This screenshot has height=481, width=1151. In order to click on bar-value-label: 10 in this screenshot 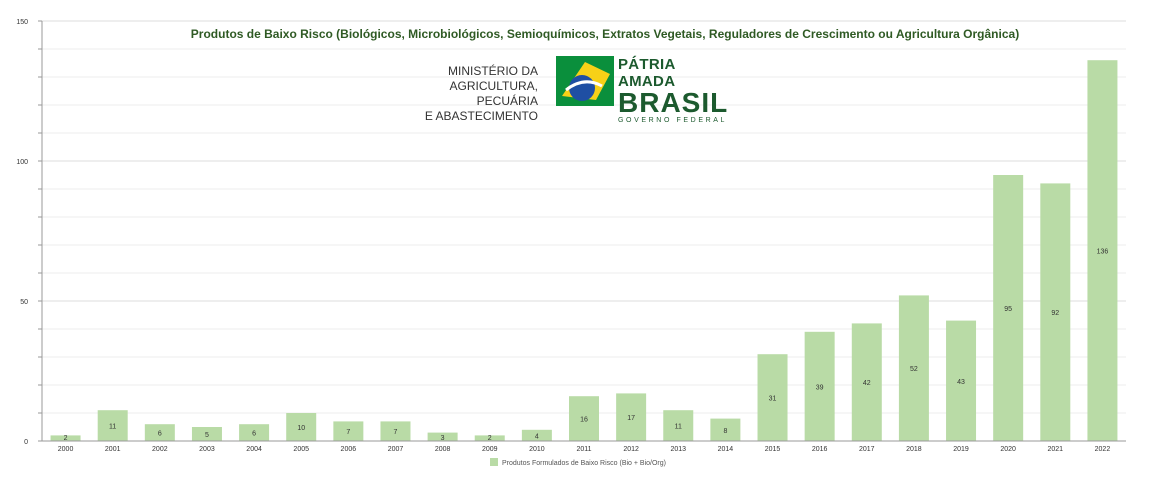, I will do `click(301, 428)`.